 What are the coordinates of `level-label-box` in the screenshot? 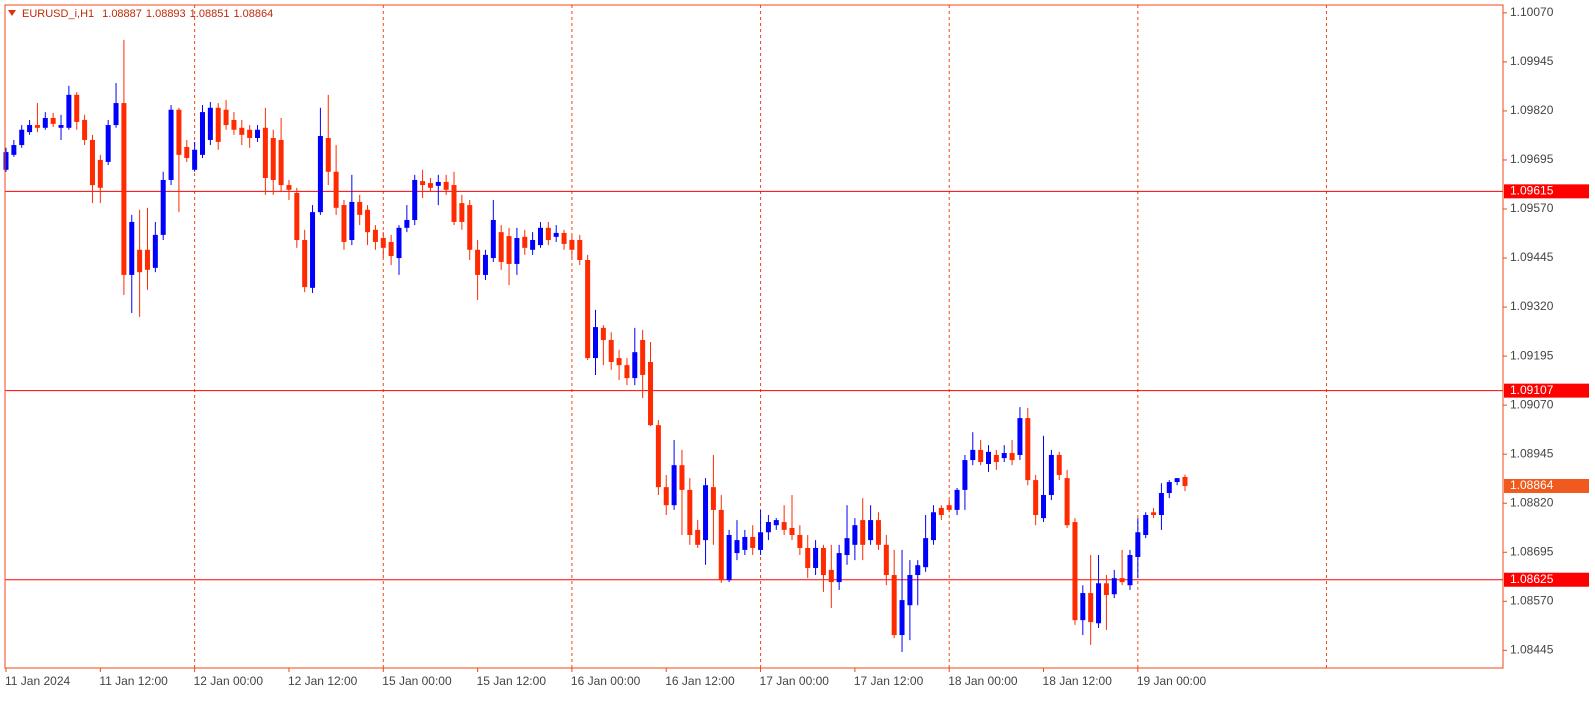 It's located at (1546, 191).